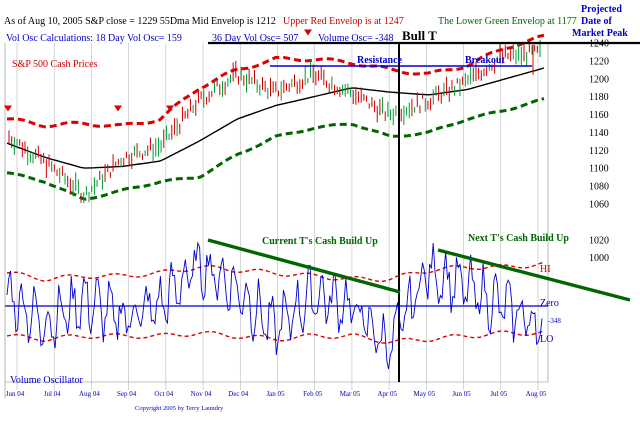  Describe the element at coordinates (201, 394) in the screenshot. I see `x-tick-label: Nov 04` at that location.